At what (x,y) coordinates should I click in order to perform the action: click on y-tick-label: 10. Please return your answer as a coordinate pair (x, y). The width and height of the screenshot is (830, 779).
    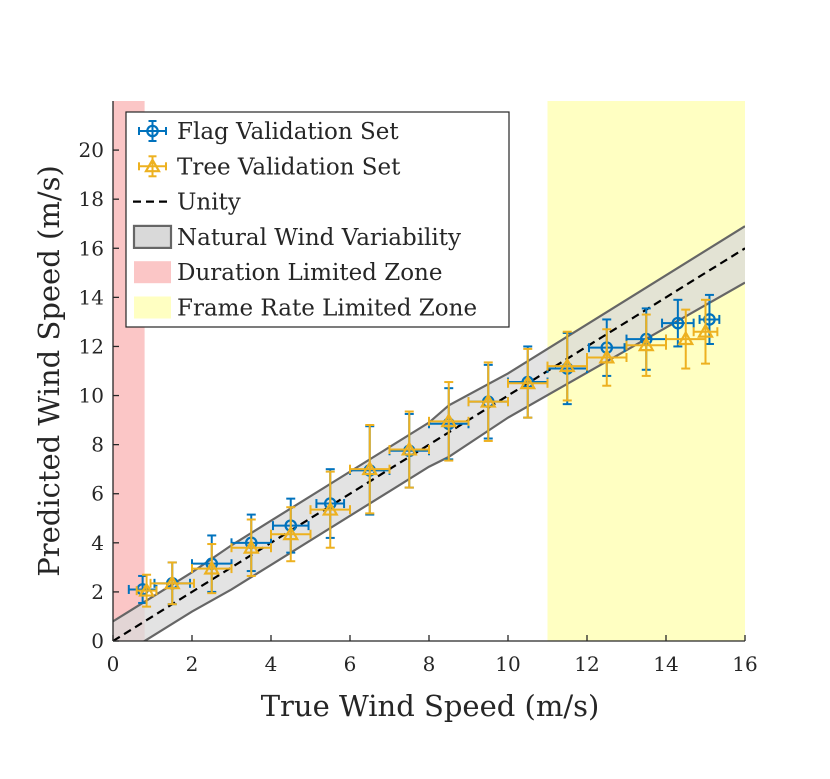
    Looking at the image, I should click on (91, 396).